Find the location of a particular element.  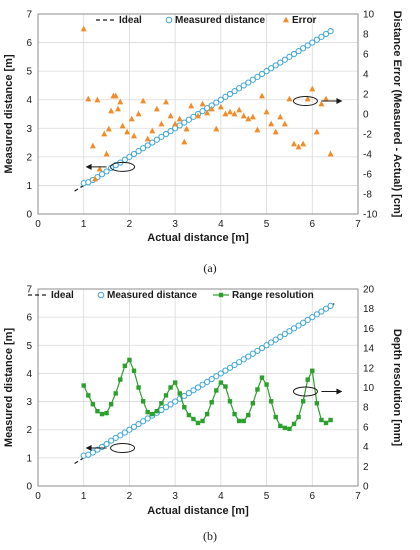

y2-tick-label: -8 is located at coordinates (367, 195).